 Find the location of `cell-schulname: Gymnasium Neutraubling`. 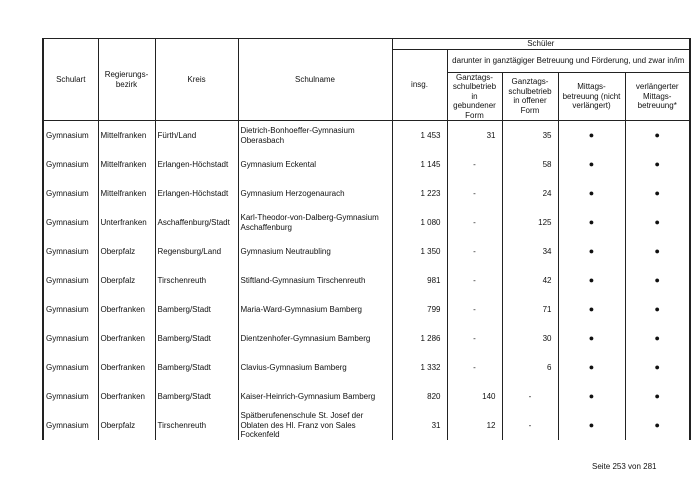

cell-schulname: Gymnasium Neutraubling is located at coordinates (315, 251).